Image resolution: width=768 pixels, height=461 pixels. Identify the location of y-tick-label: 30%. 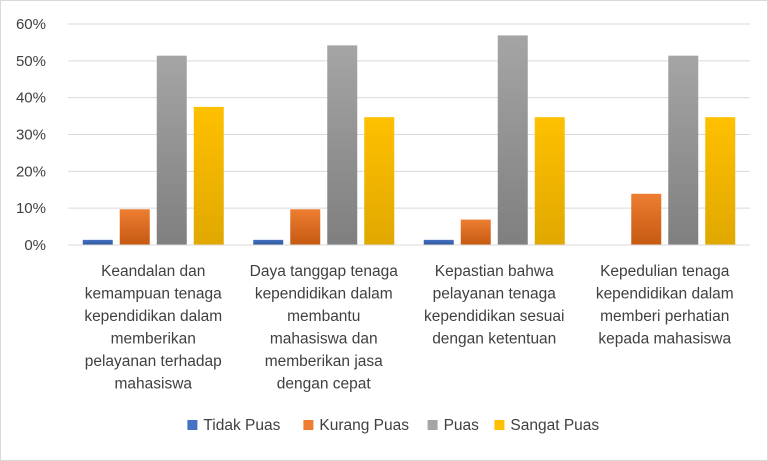
(31, 135).